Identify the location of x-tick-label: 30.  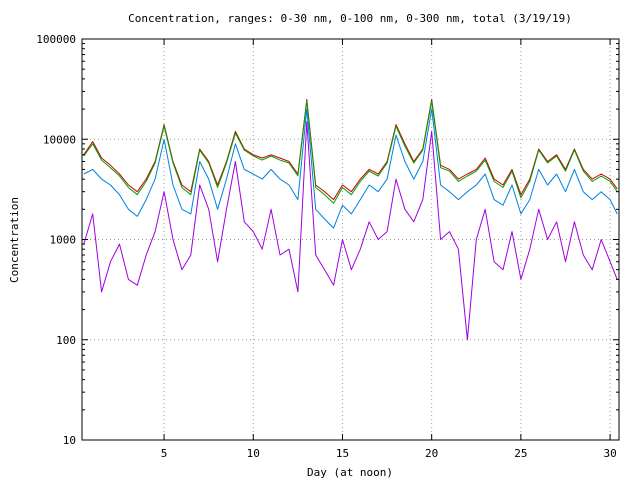
(609, 453).